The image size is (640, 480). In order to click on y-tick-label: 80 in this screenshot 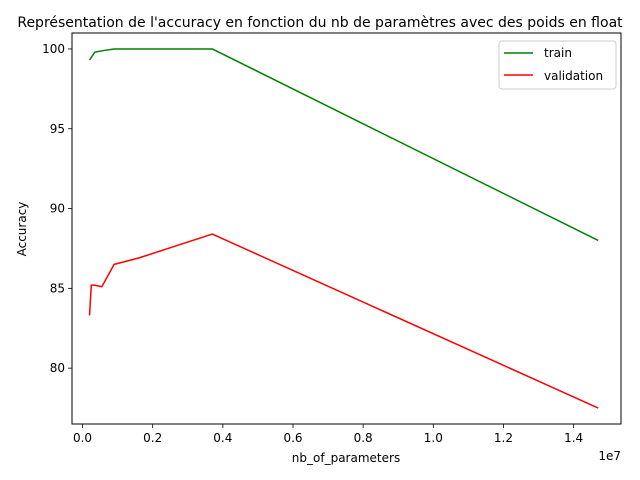, I will do `click(57, 368)`.